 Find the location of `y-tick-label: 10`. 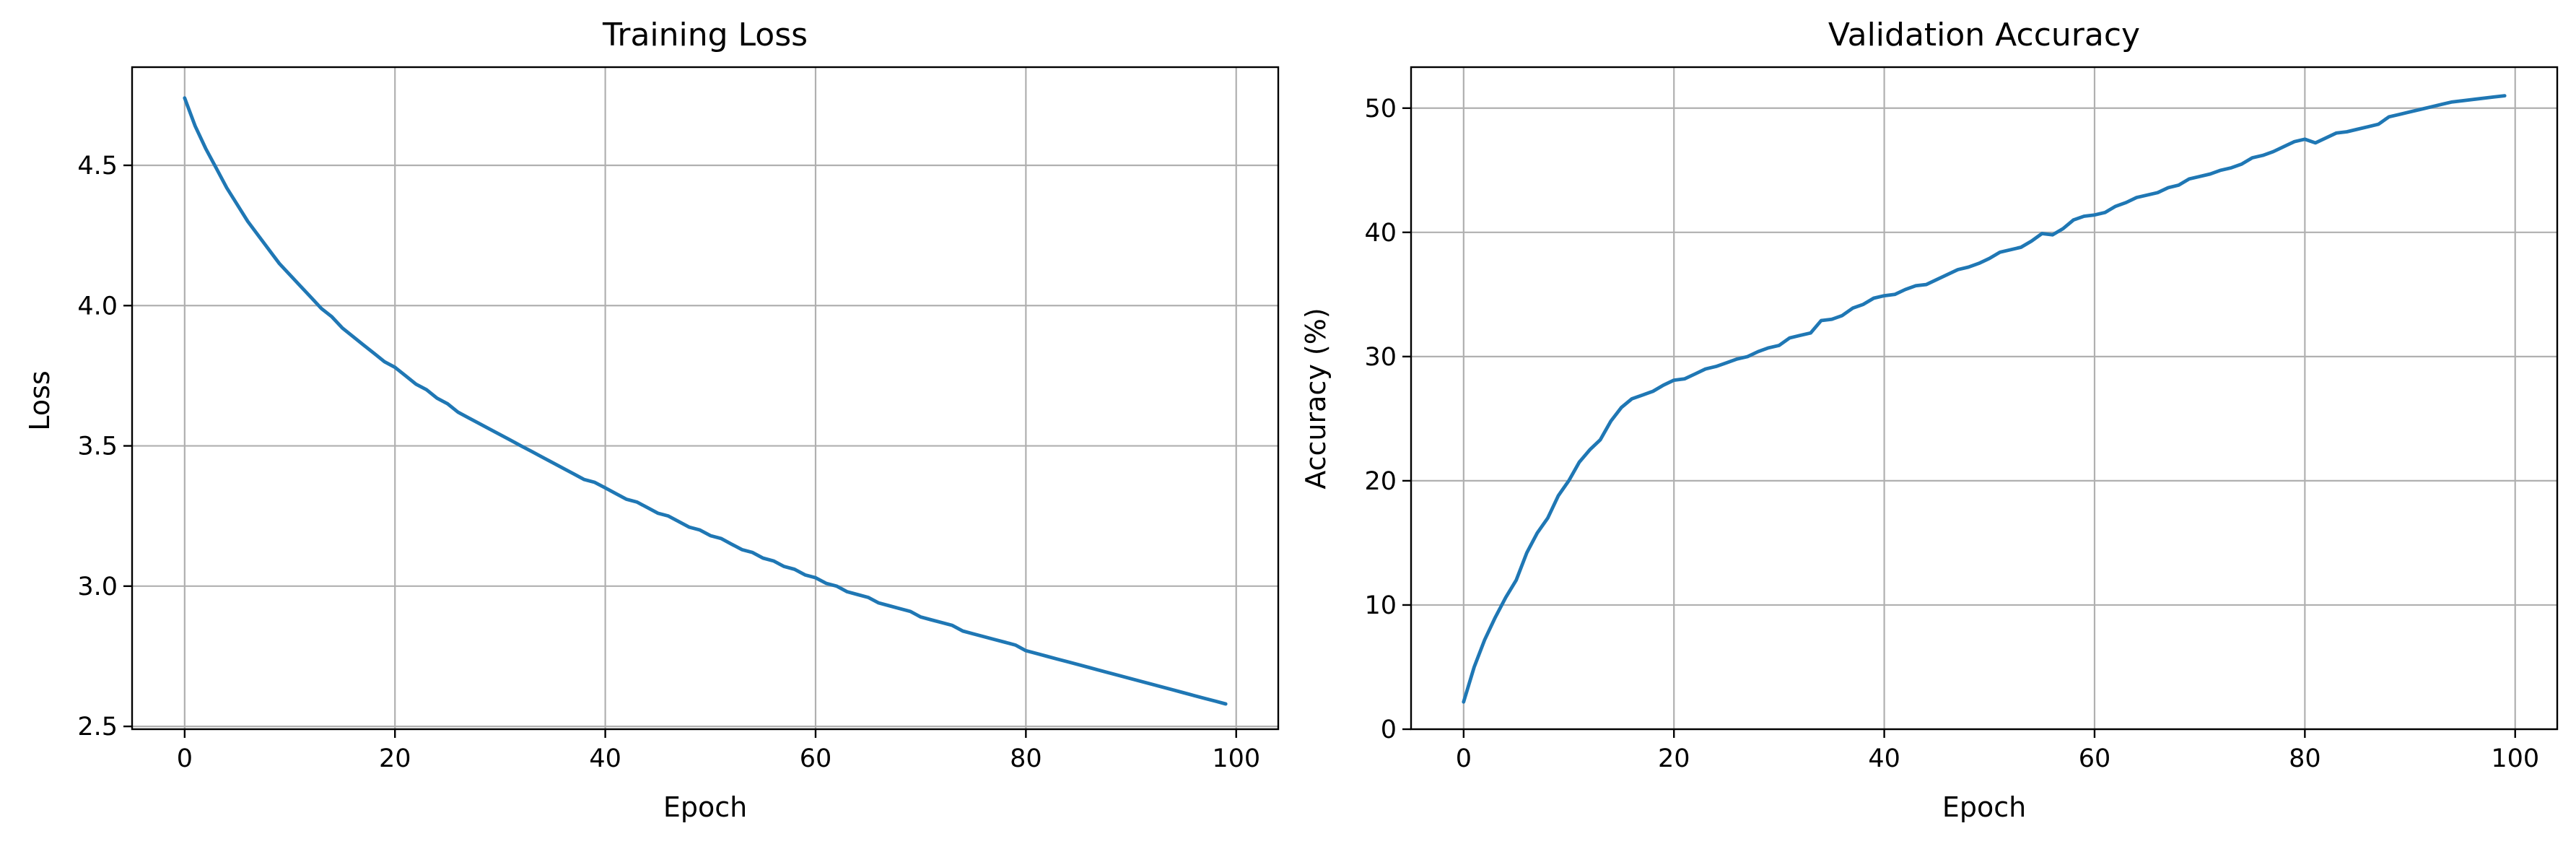

y-tick-label: 10 is located at coordinates (1380, 605).